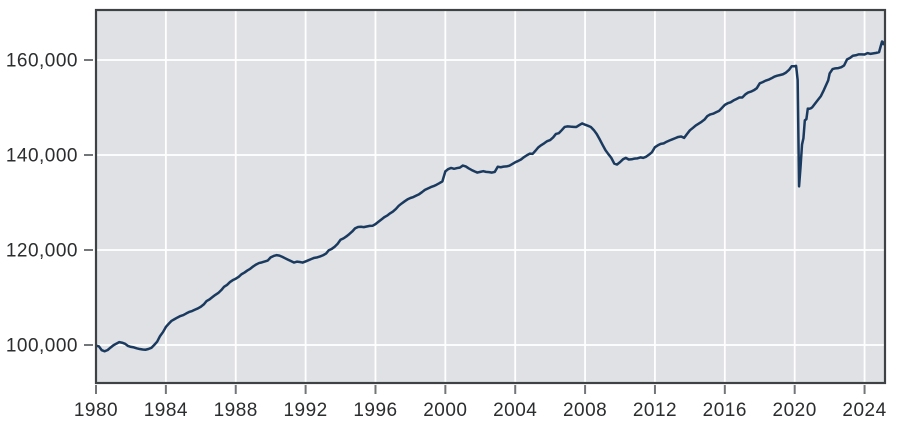  What do you see at coordinates (236, 410) in the screenshot?
I see `x-tick-label-1988: 1988` at bounding box center [236, 410].